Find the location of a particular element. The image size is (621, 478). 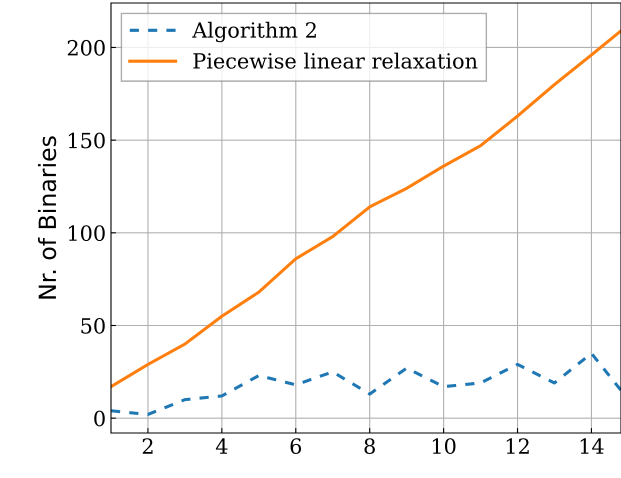

legend-label: Algorithm 2 is located at coordinates (254, 32).